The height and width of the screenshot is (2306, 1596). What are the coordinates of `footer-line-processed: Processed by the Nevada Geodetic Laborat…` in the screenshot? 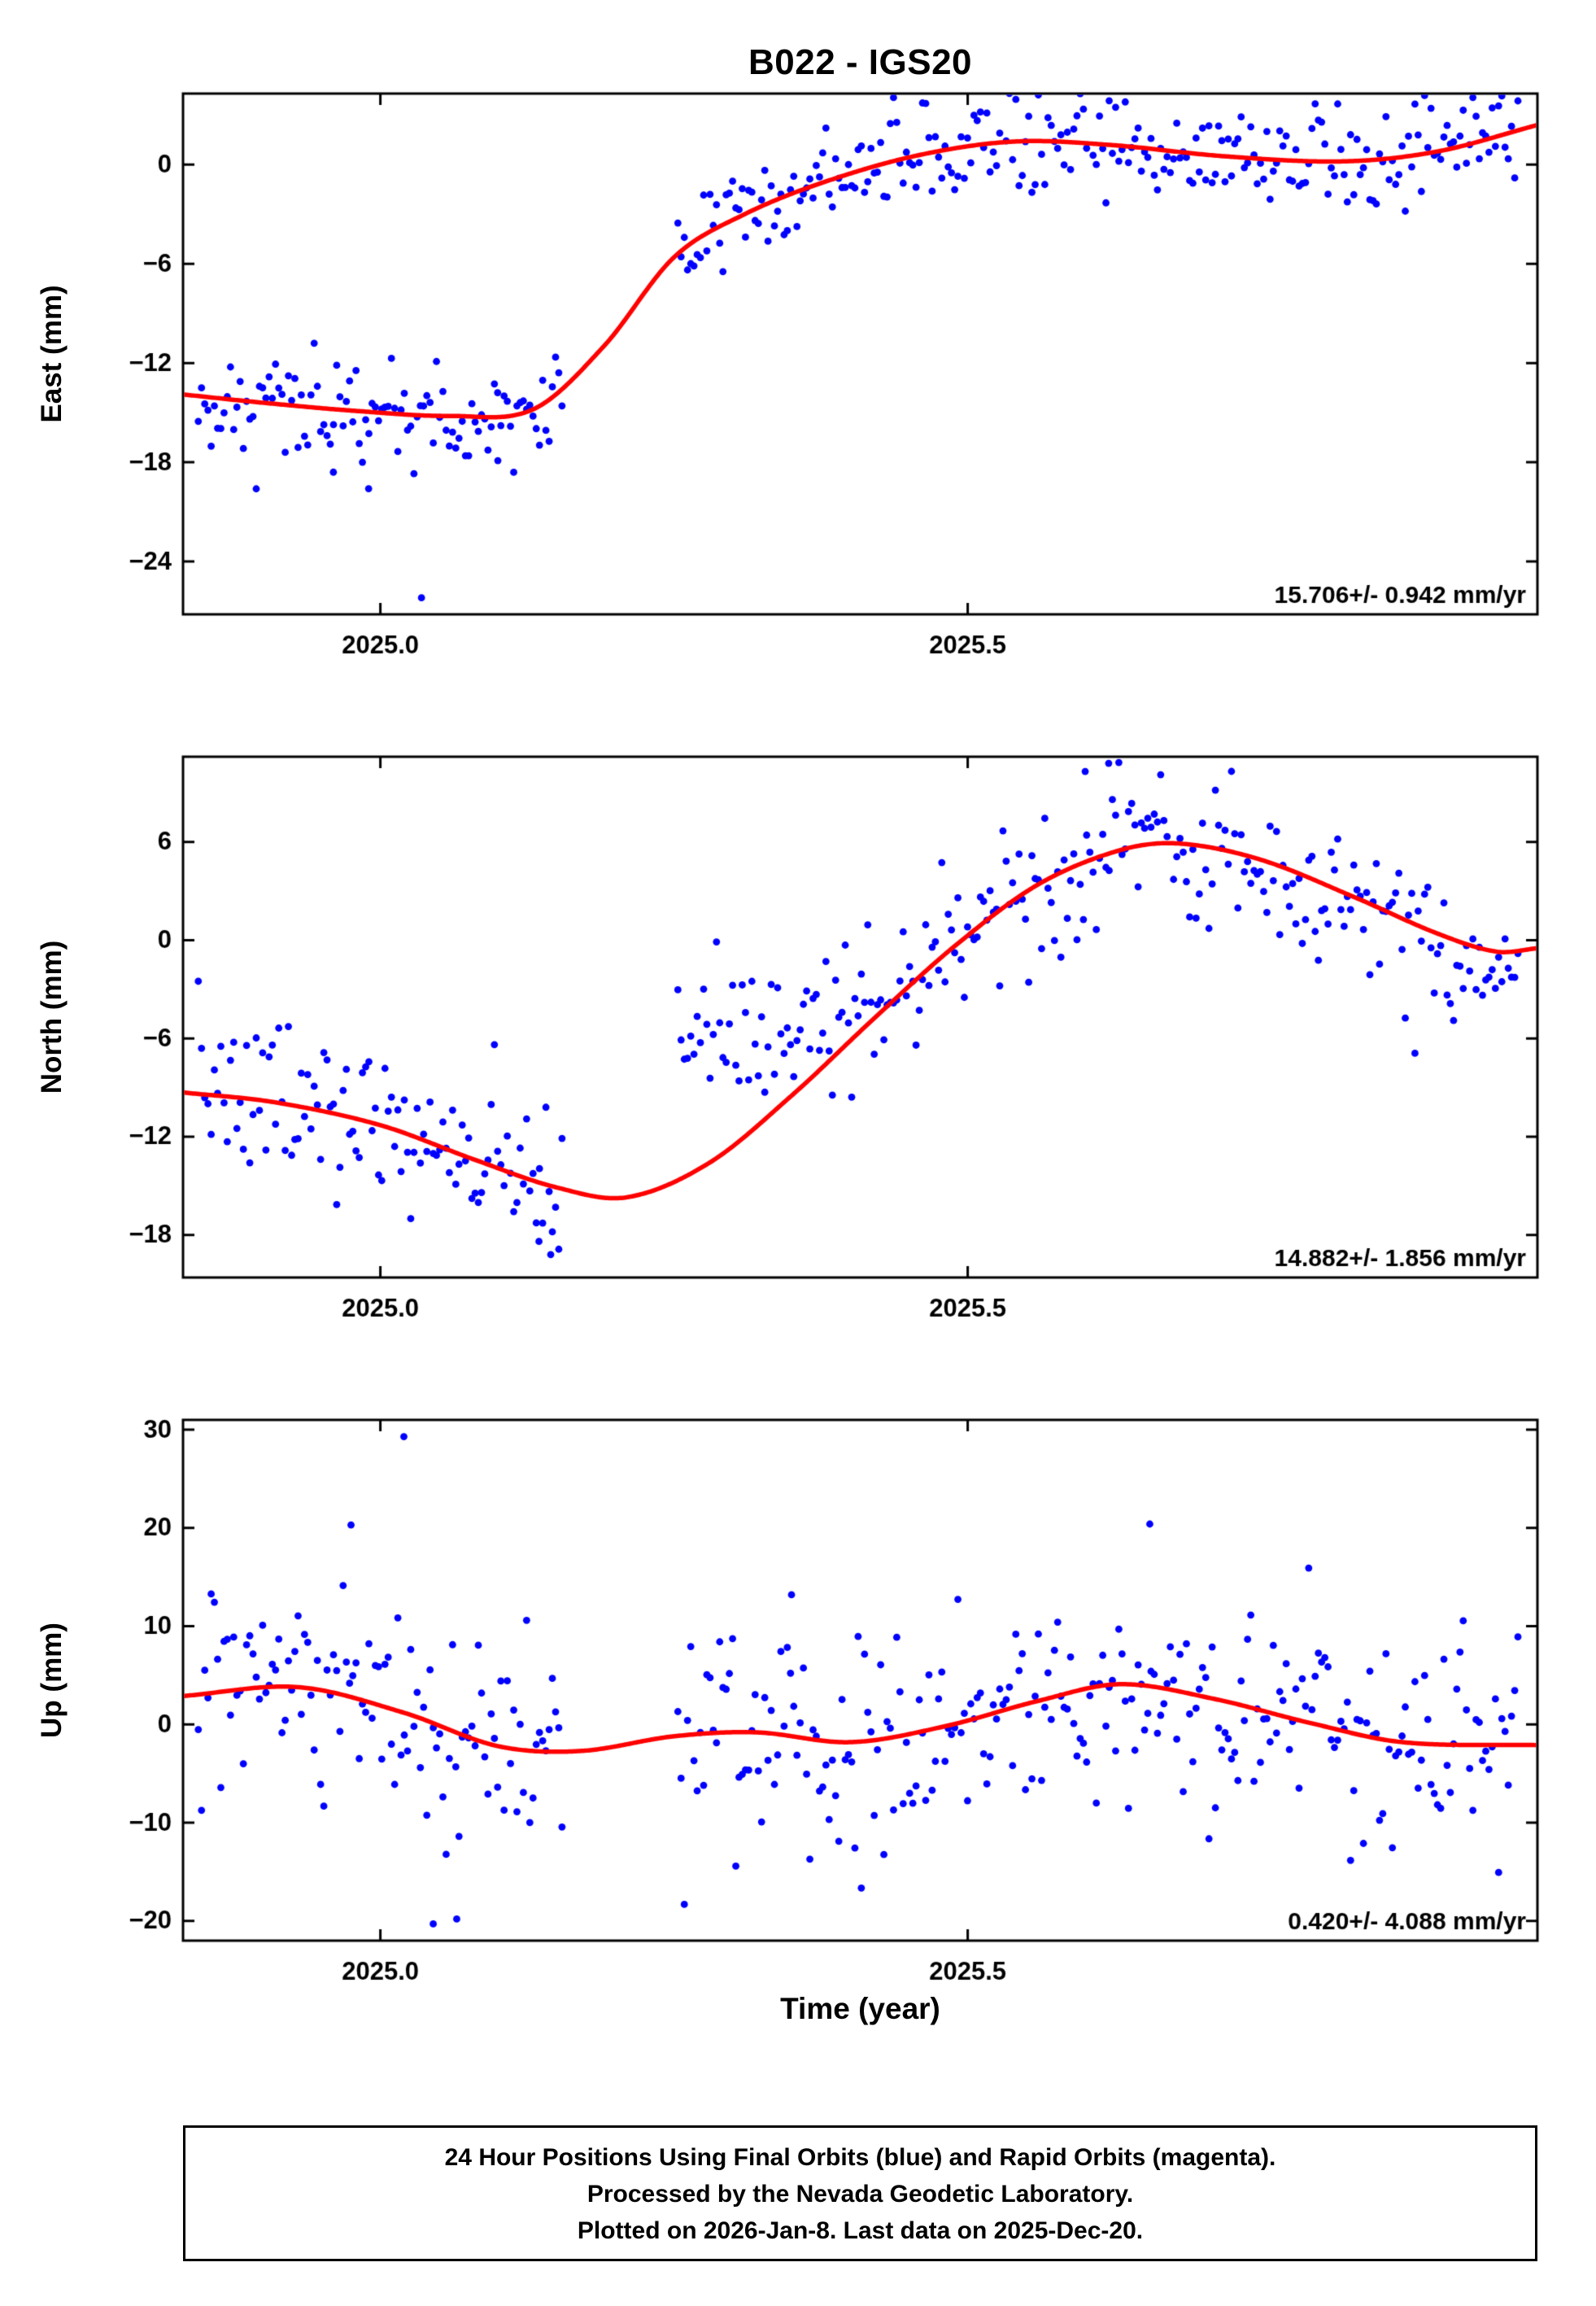 It's located at (860, 2194).